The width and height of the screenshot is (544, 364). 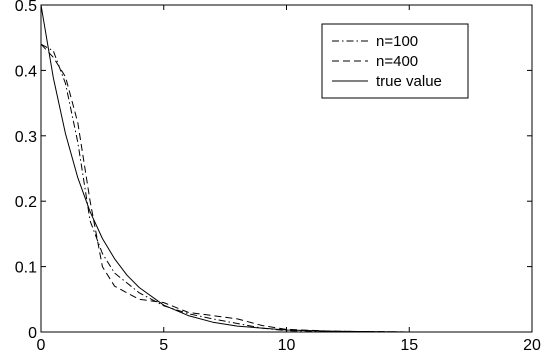 I want to click on legend-label: true value, so click(x=409, y=81).